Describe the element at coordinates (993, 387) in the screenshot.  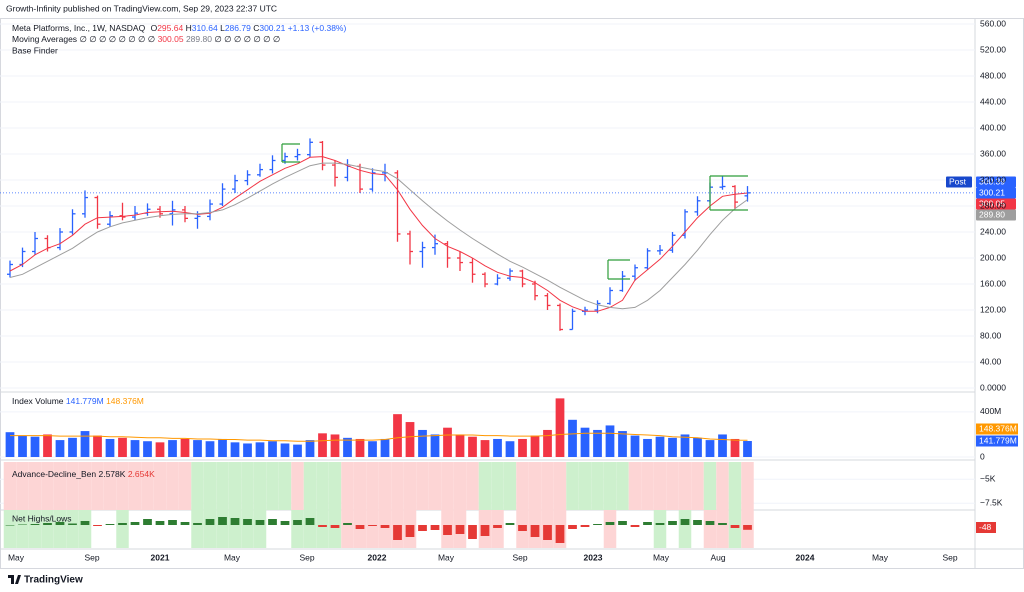
I see `y-tick-label: 0.0000` at that location.